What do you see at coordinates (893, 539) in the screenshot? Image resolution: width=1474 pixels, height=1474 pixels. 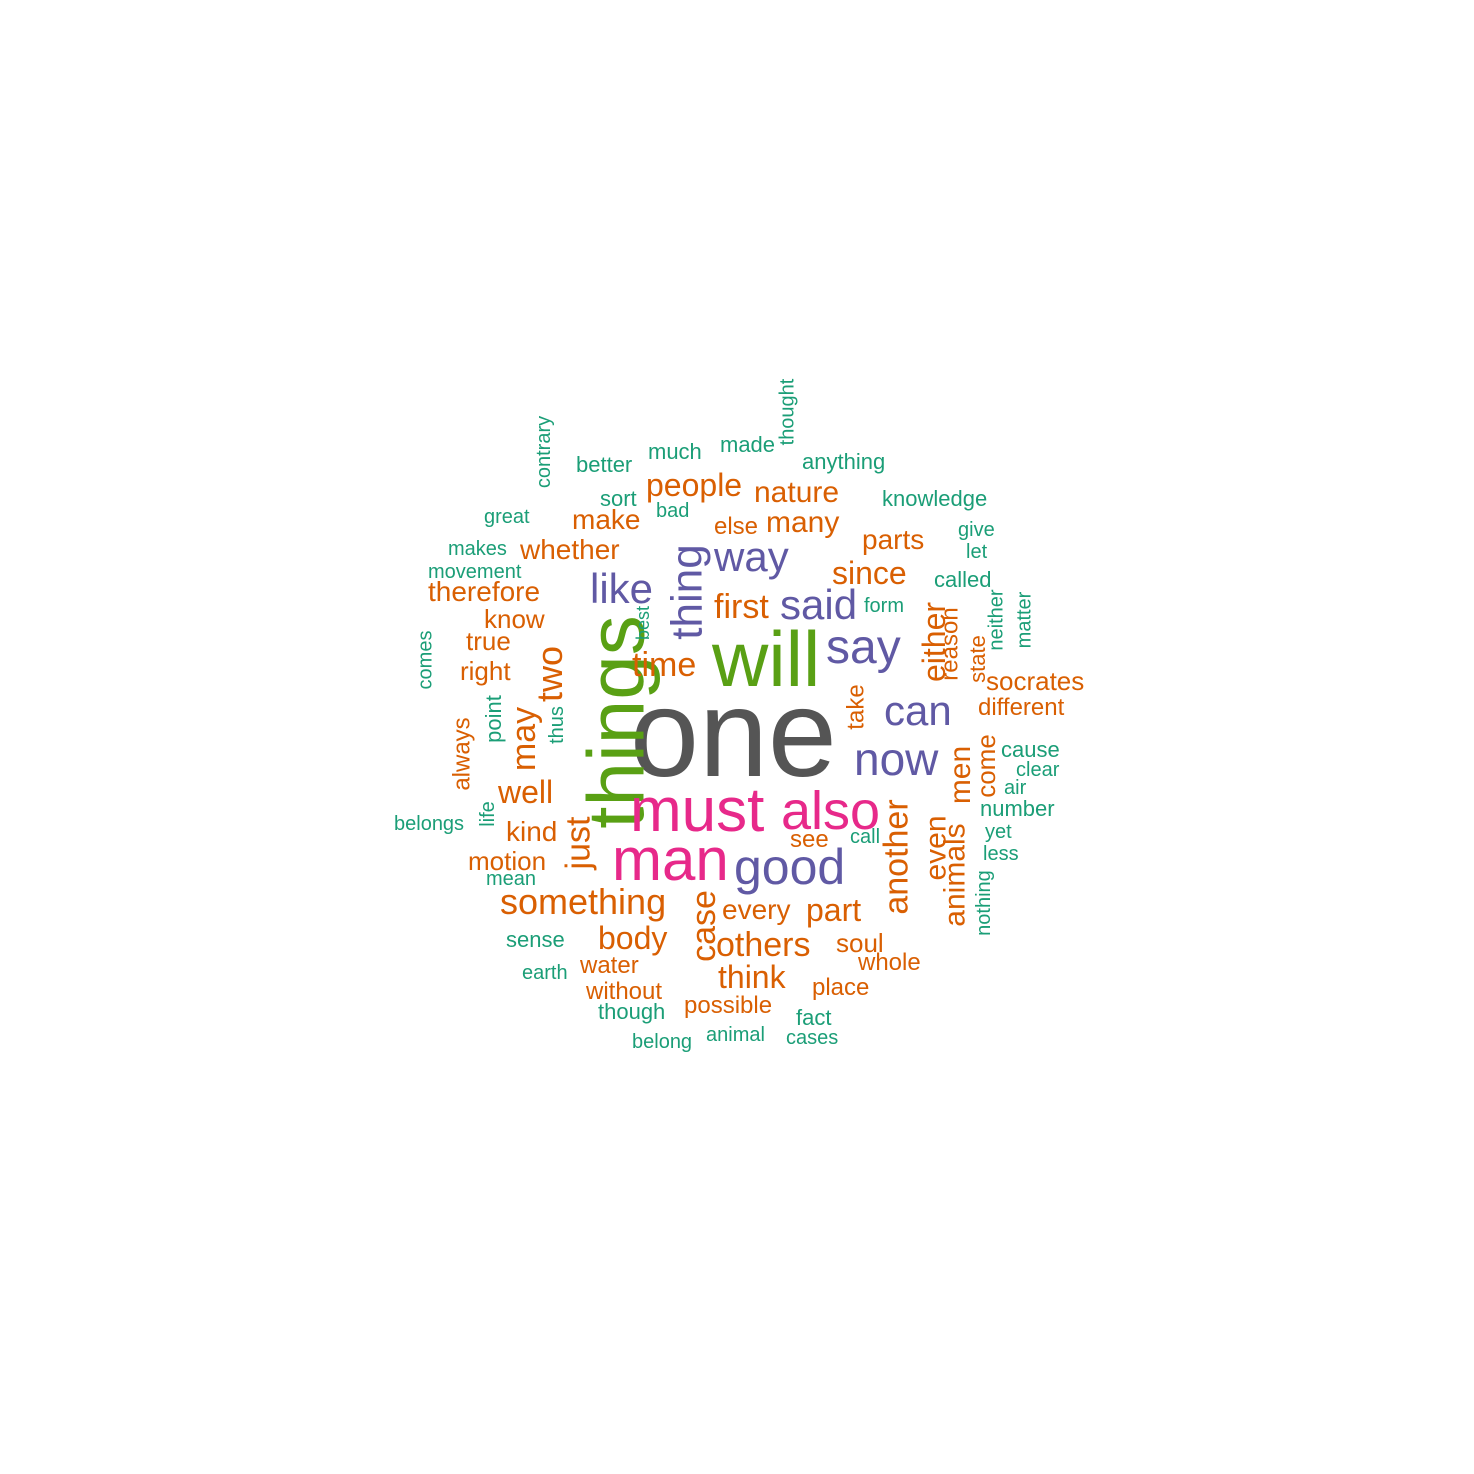 I see `word-parts: parts` at bounding box center [893, 539].